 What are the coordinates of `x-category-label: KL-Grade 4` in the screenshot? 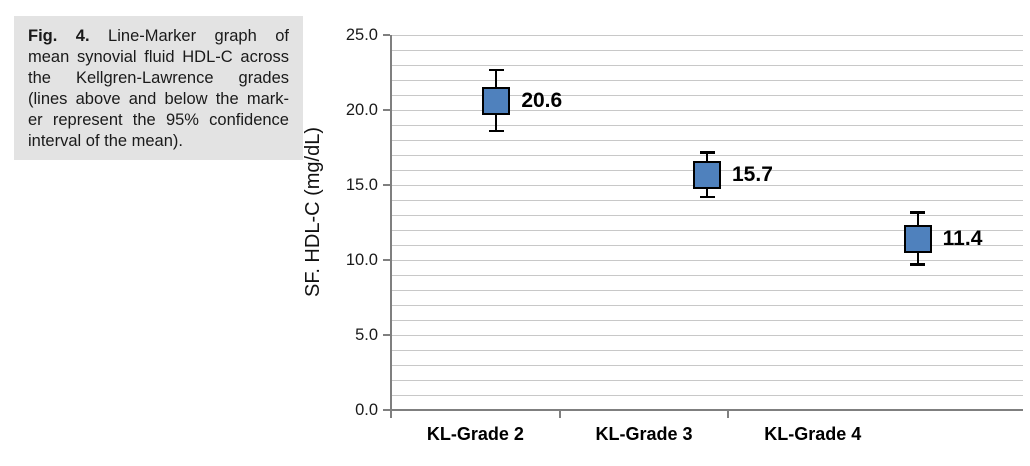 It's located at (813, 434).